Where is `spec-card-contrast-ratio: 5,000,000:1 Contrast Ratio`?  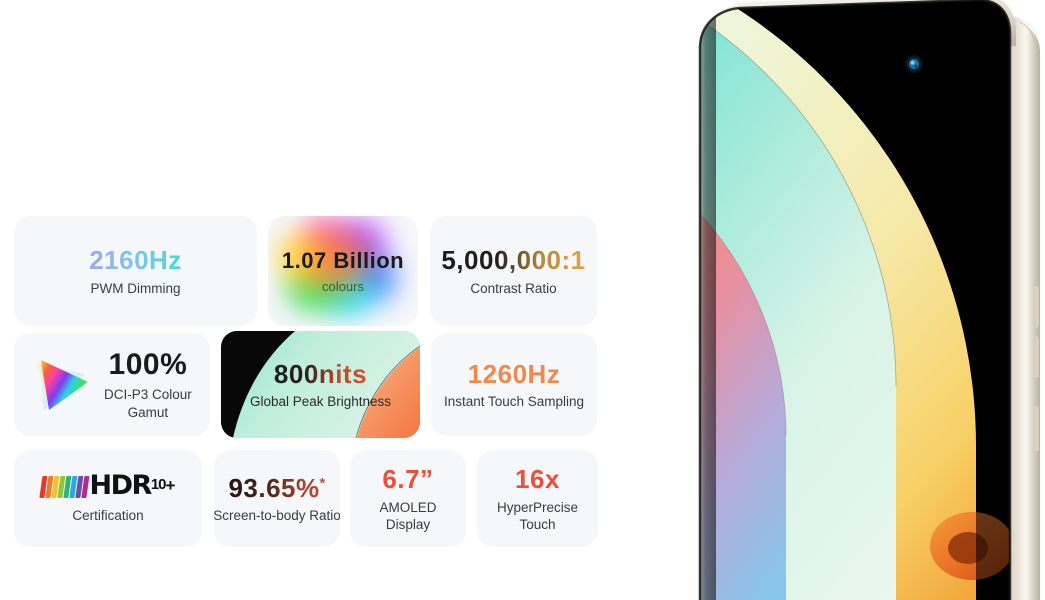
spec-card-contrast-ratio: 5,000,000:1 Contrast Ratio is located at coordinates (513, 271).